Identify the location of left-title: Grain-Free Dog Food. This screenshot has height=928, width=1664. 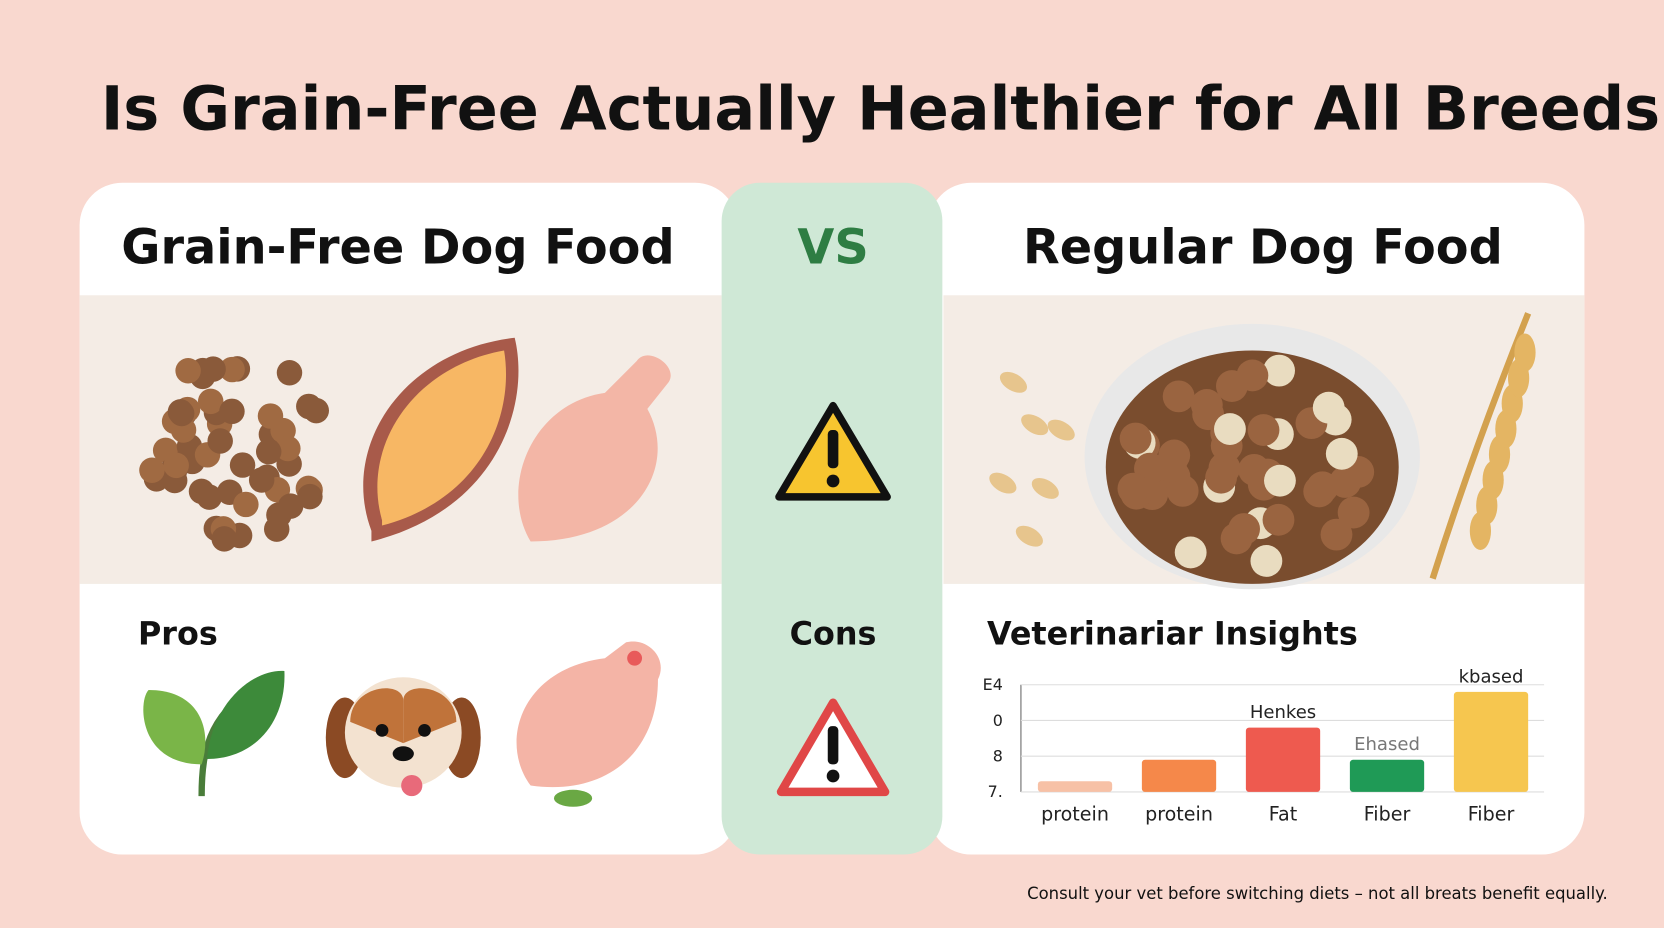
(397, 247).